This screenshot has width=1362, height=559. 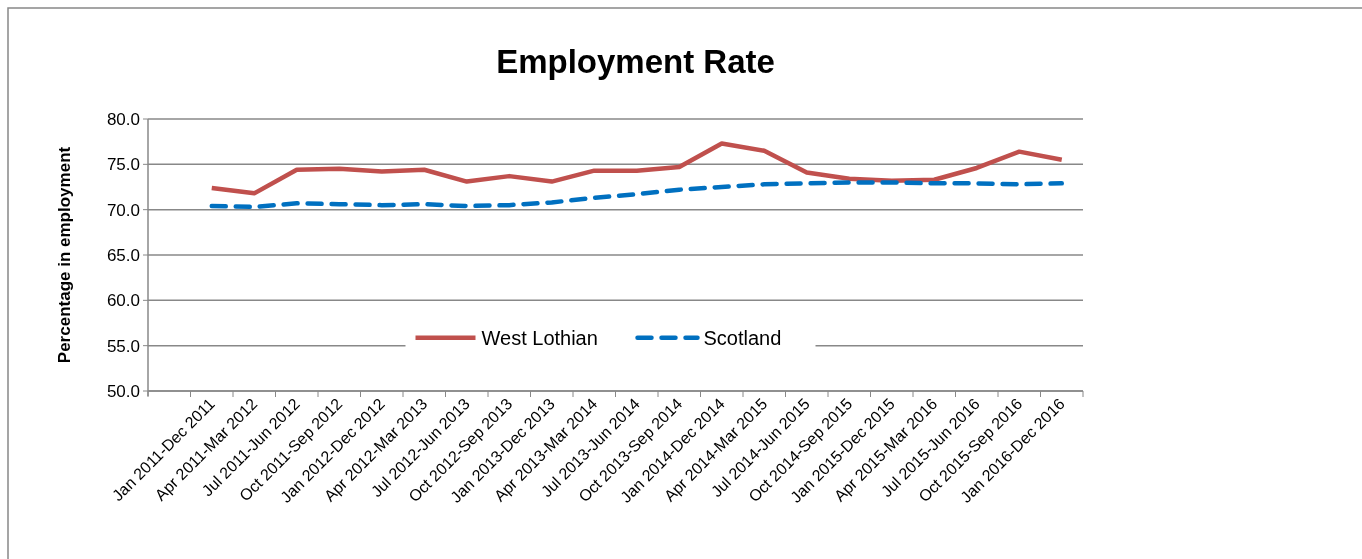 What do you see at coordinates (123, 210) in the screenshot?
I see `y-tick-label: 70.0` at bounding box center [123, 210].